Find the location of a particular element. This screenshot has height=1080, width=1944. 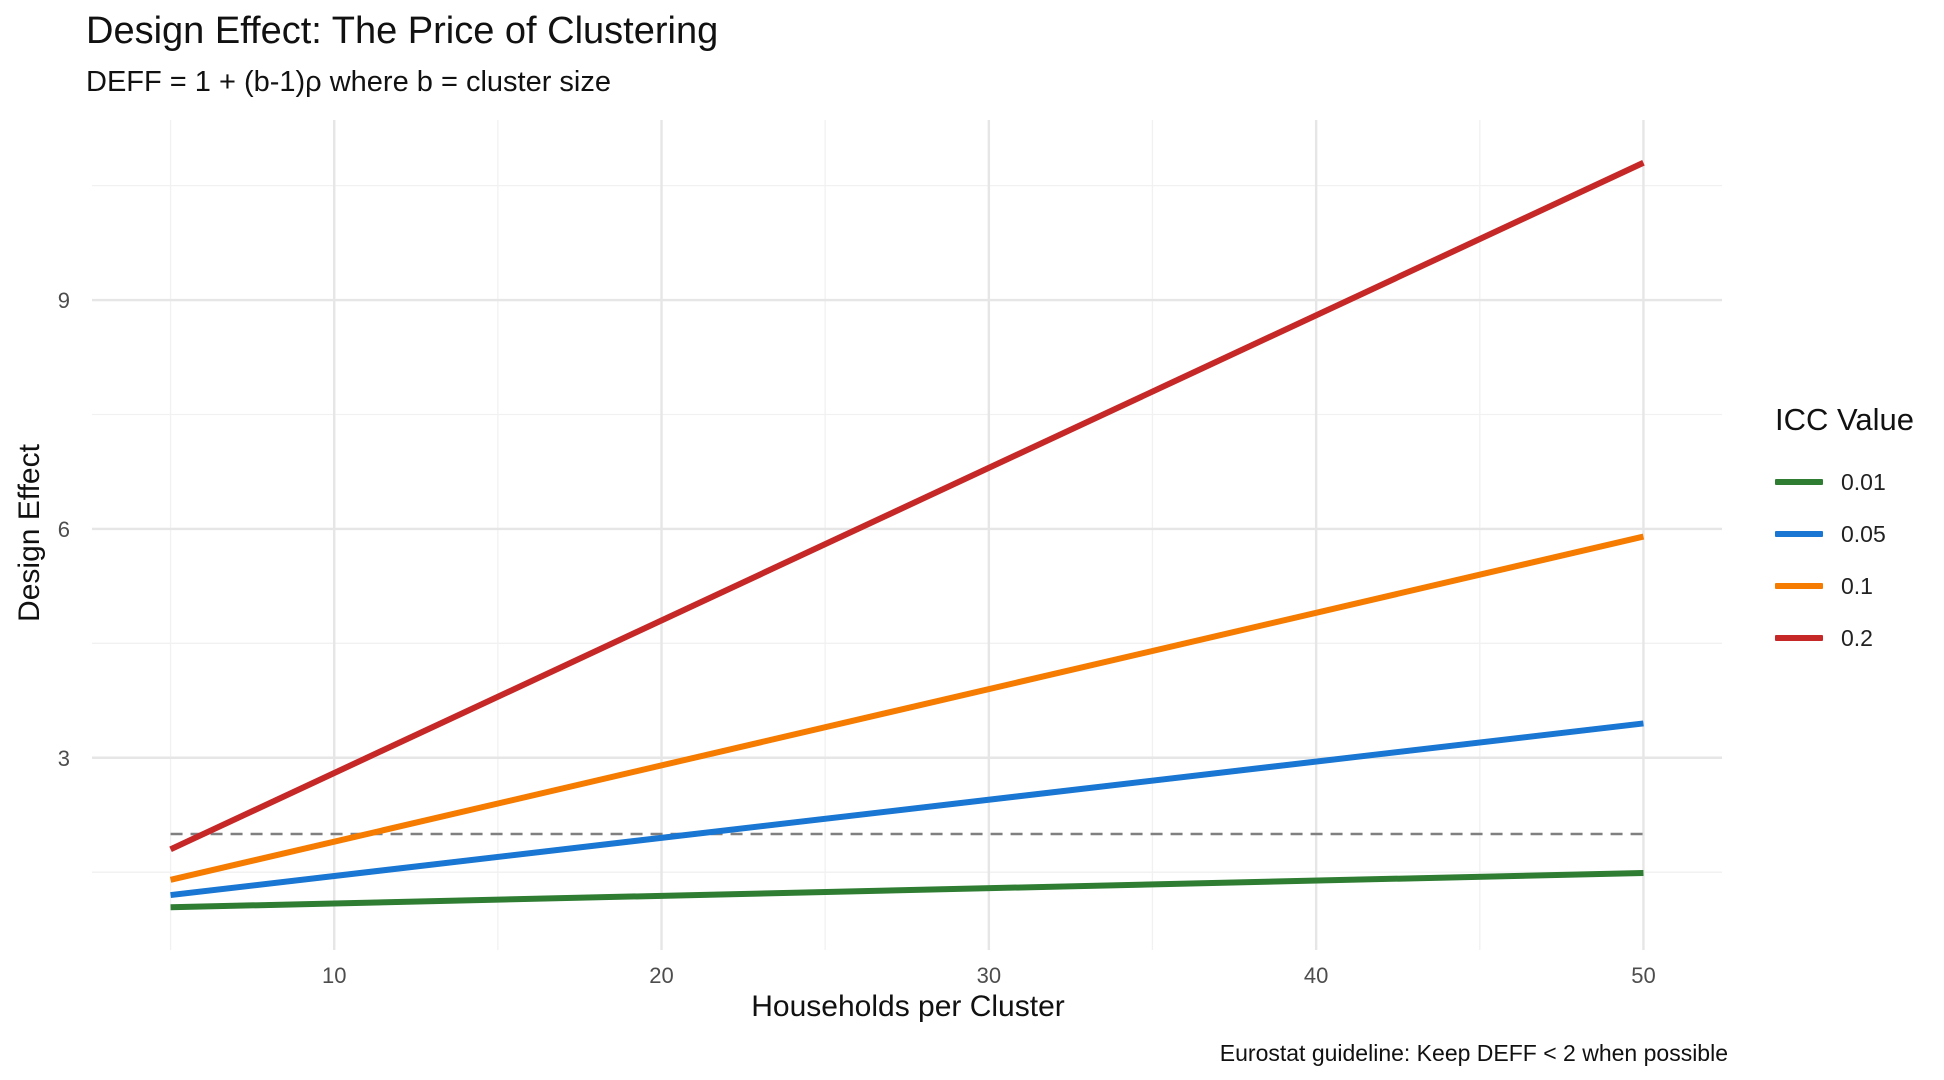

chart-title: Design Effect: The Price of Clustering is located at coordinates (402, 31).